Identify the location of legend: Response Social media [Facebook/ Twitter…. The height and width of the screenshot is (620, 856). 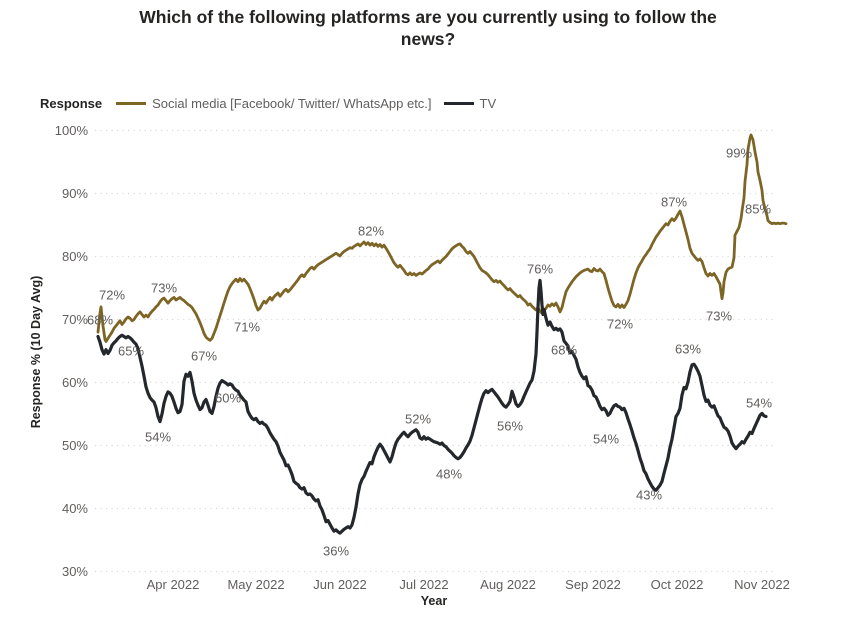
(274, 103).